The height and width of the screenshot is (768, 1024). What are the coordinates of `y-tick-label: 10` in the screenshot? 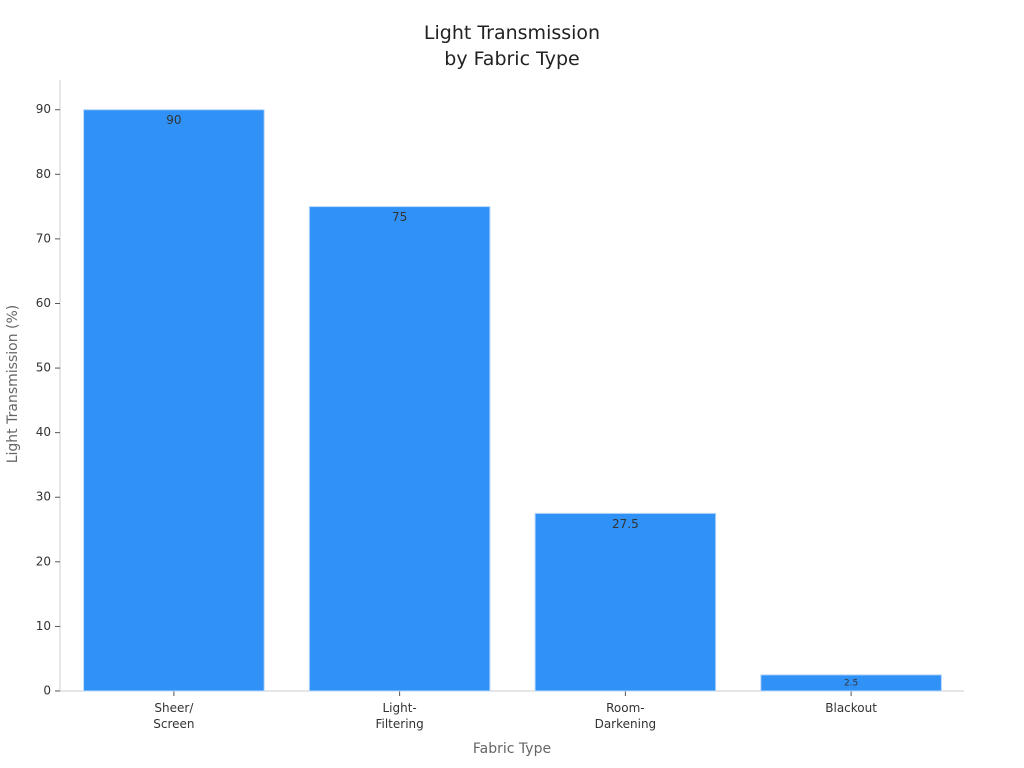 It's located at (43, 626).